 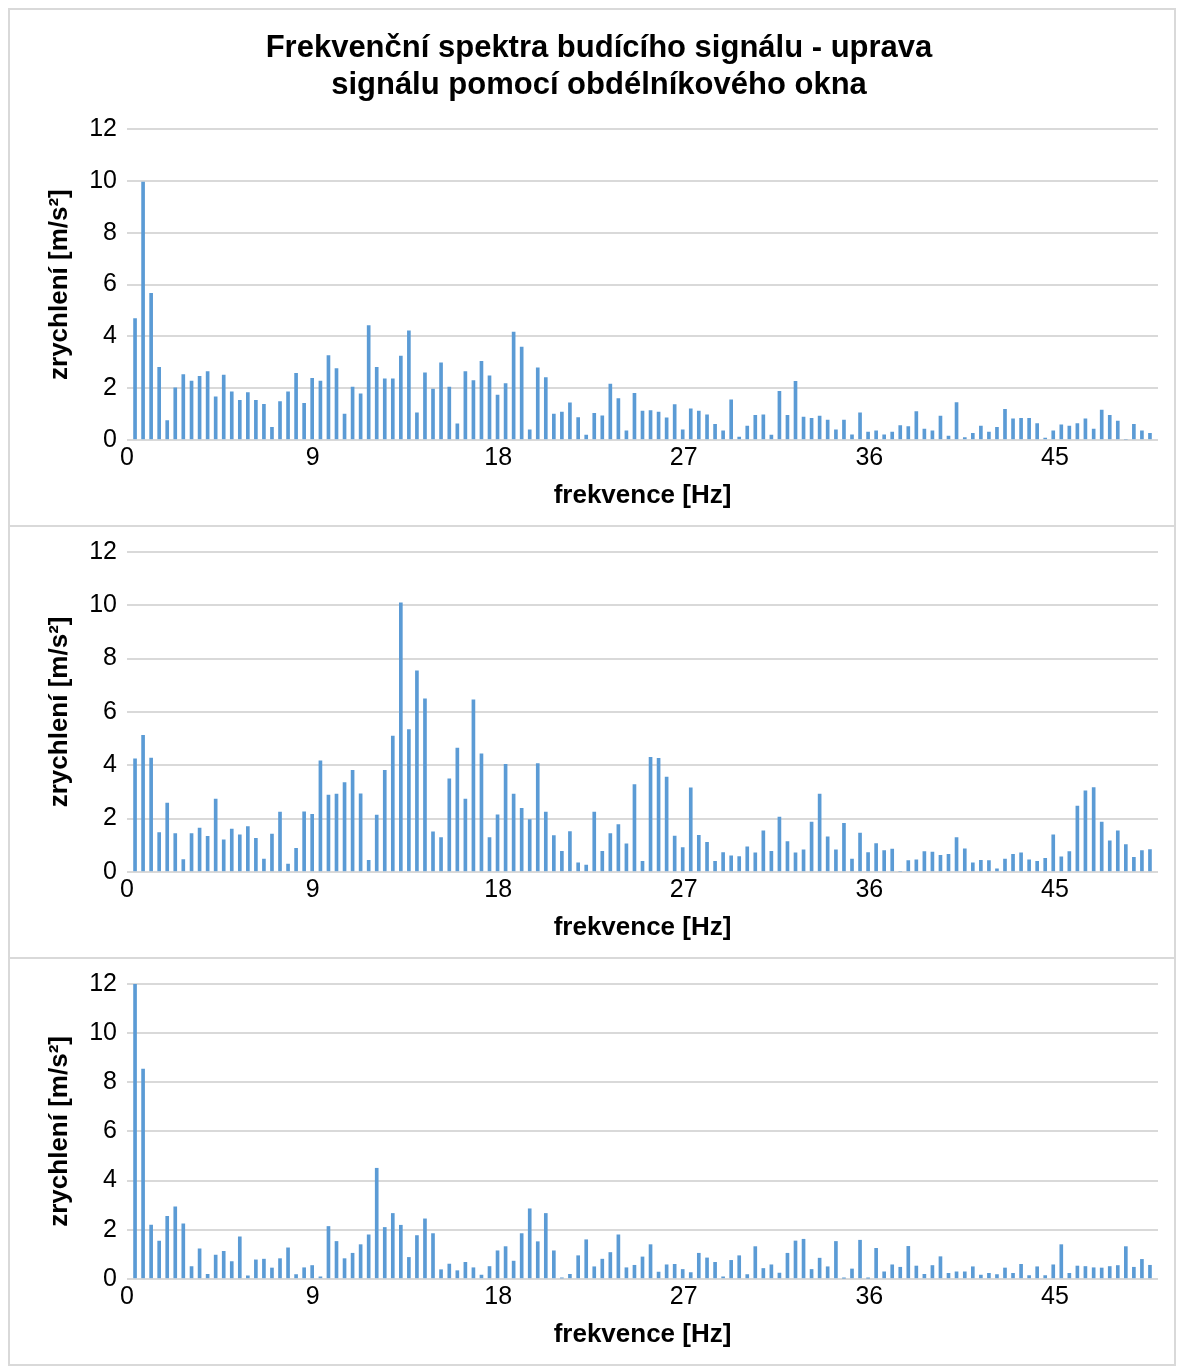 What do you see at coordinates (57, 1131) in the screenshot?
I see `y-axis-title: zrychlení [m/s²]` at bounding box center [57, 1131].